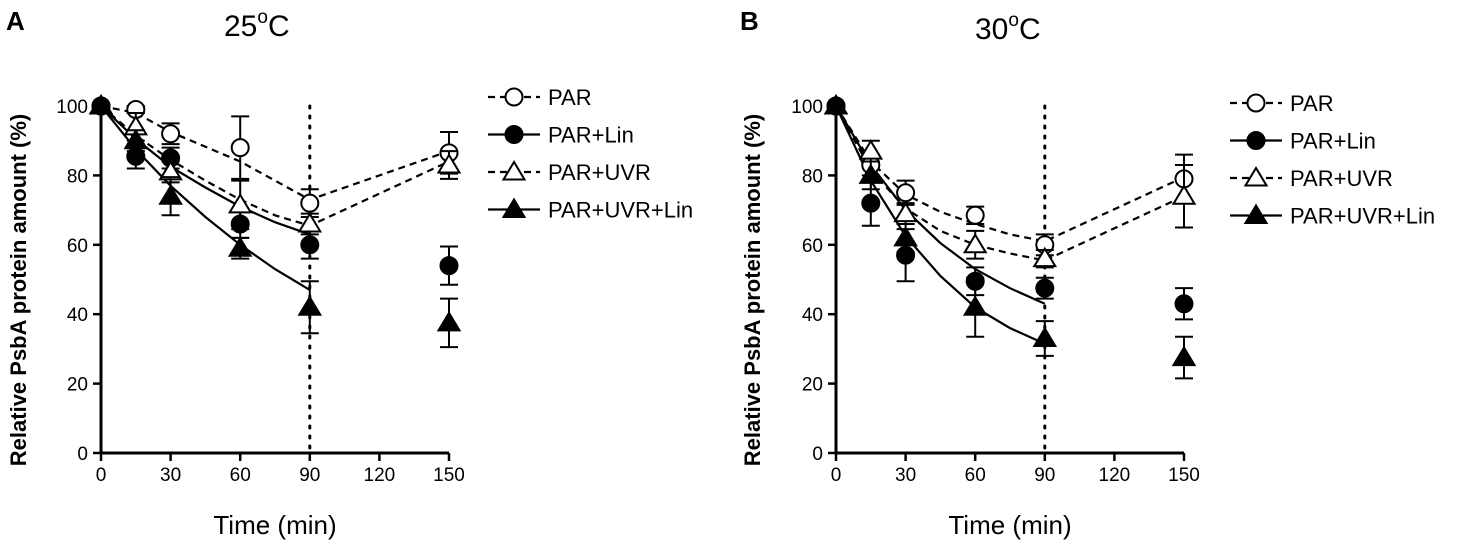  Describe the element at coordinates (18, 290) in the screenshot. I see `panel-a-y-axis-title: Relative PsbA protein amount (%)` at that location.